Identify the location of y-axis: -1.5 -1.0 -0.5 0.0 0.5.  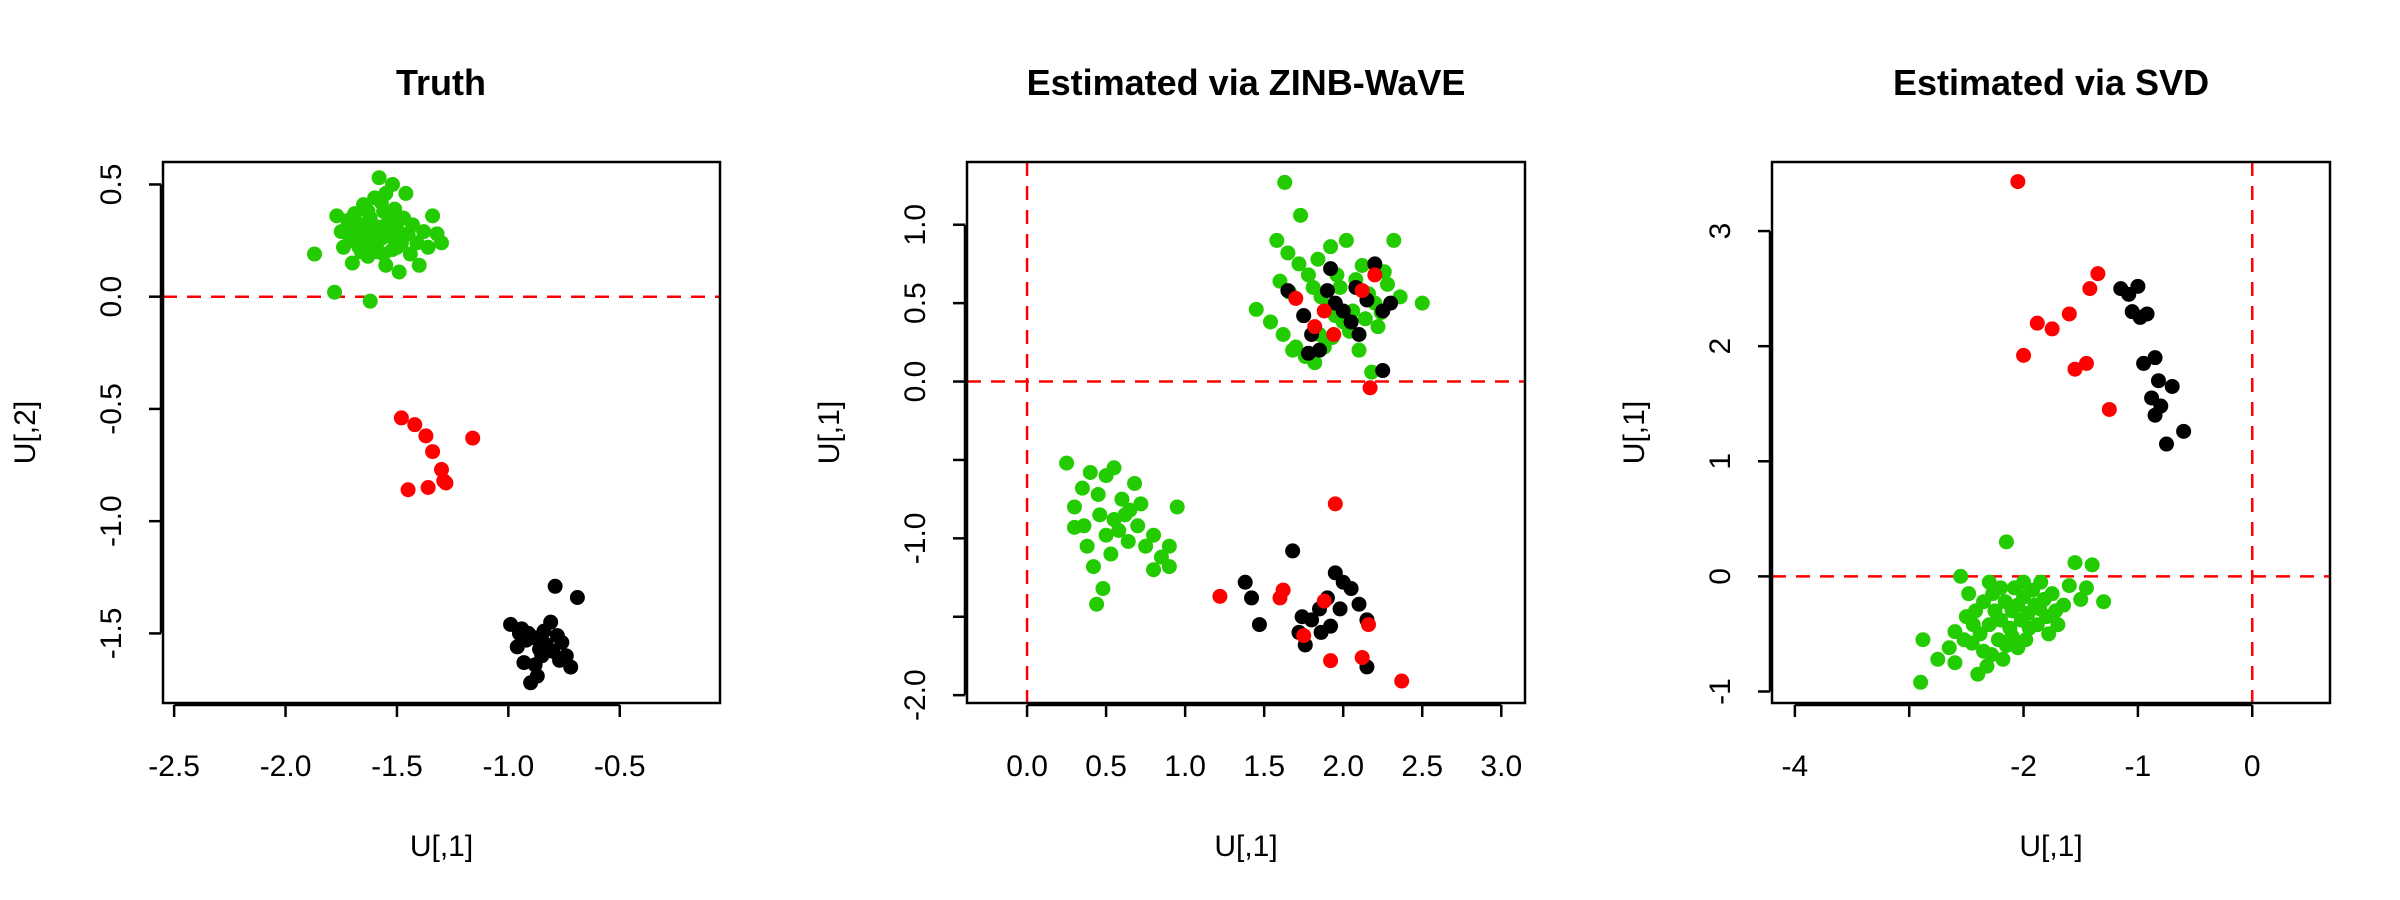
(129, 412).